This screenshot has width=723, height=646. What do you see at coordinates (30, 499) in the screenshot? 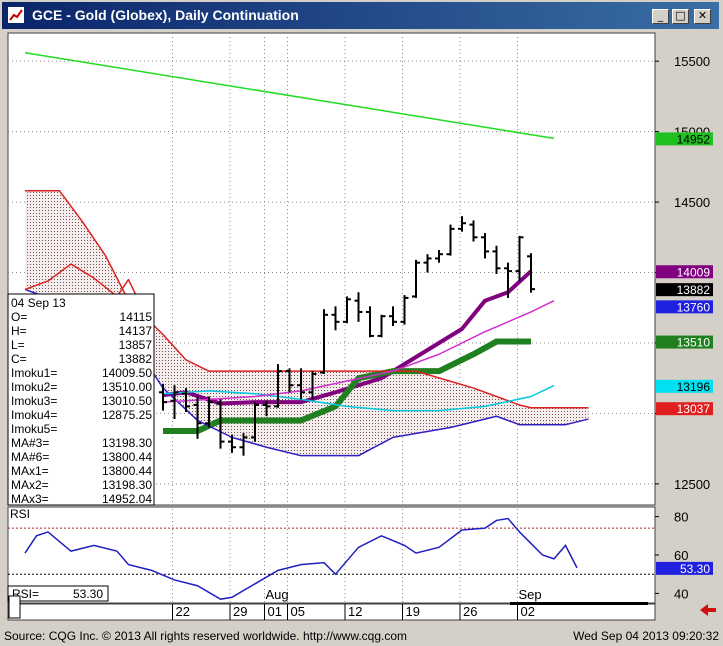
I see `info-label: MAx3=` at bounding box center [30, 499].